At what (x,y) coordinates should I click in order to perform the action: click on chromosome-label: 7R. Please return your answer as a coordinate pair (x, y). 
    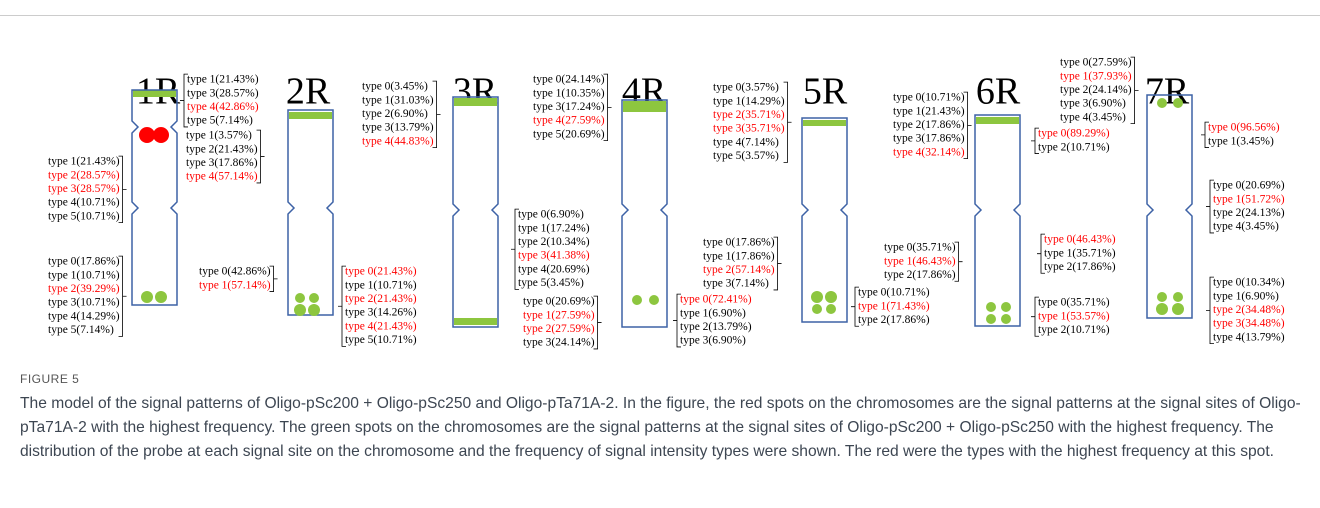
    Looking at the image, I should click on (1167, 92).